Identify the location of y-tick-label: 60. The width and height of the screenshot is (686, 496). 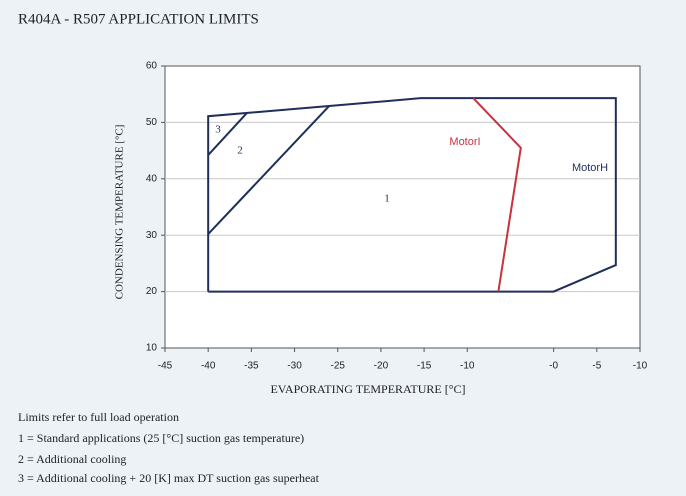
(152, 66).